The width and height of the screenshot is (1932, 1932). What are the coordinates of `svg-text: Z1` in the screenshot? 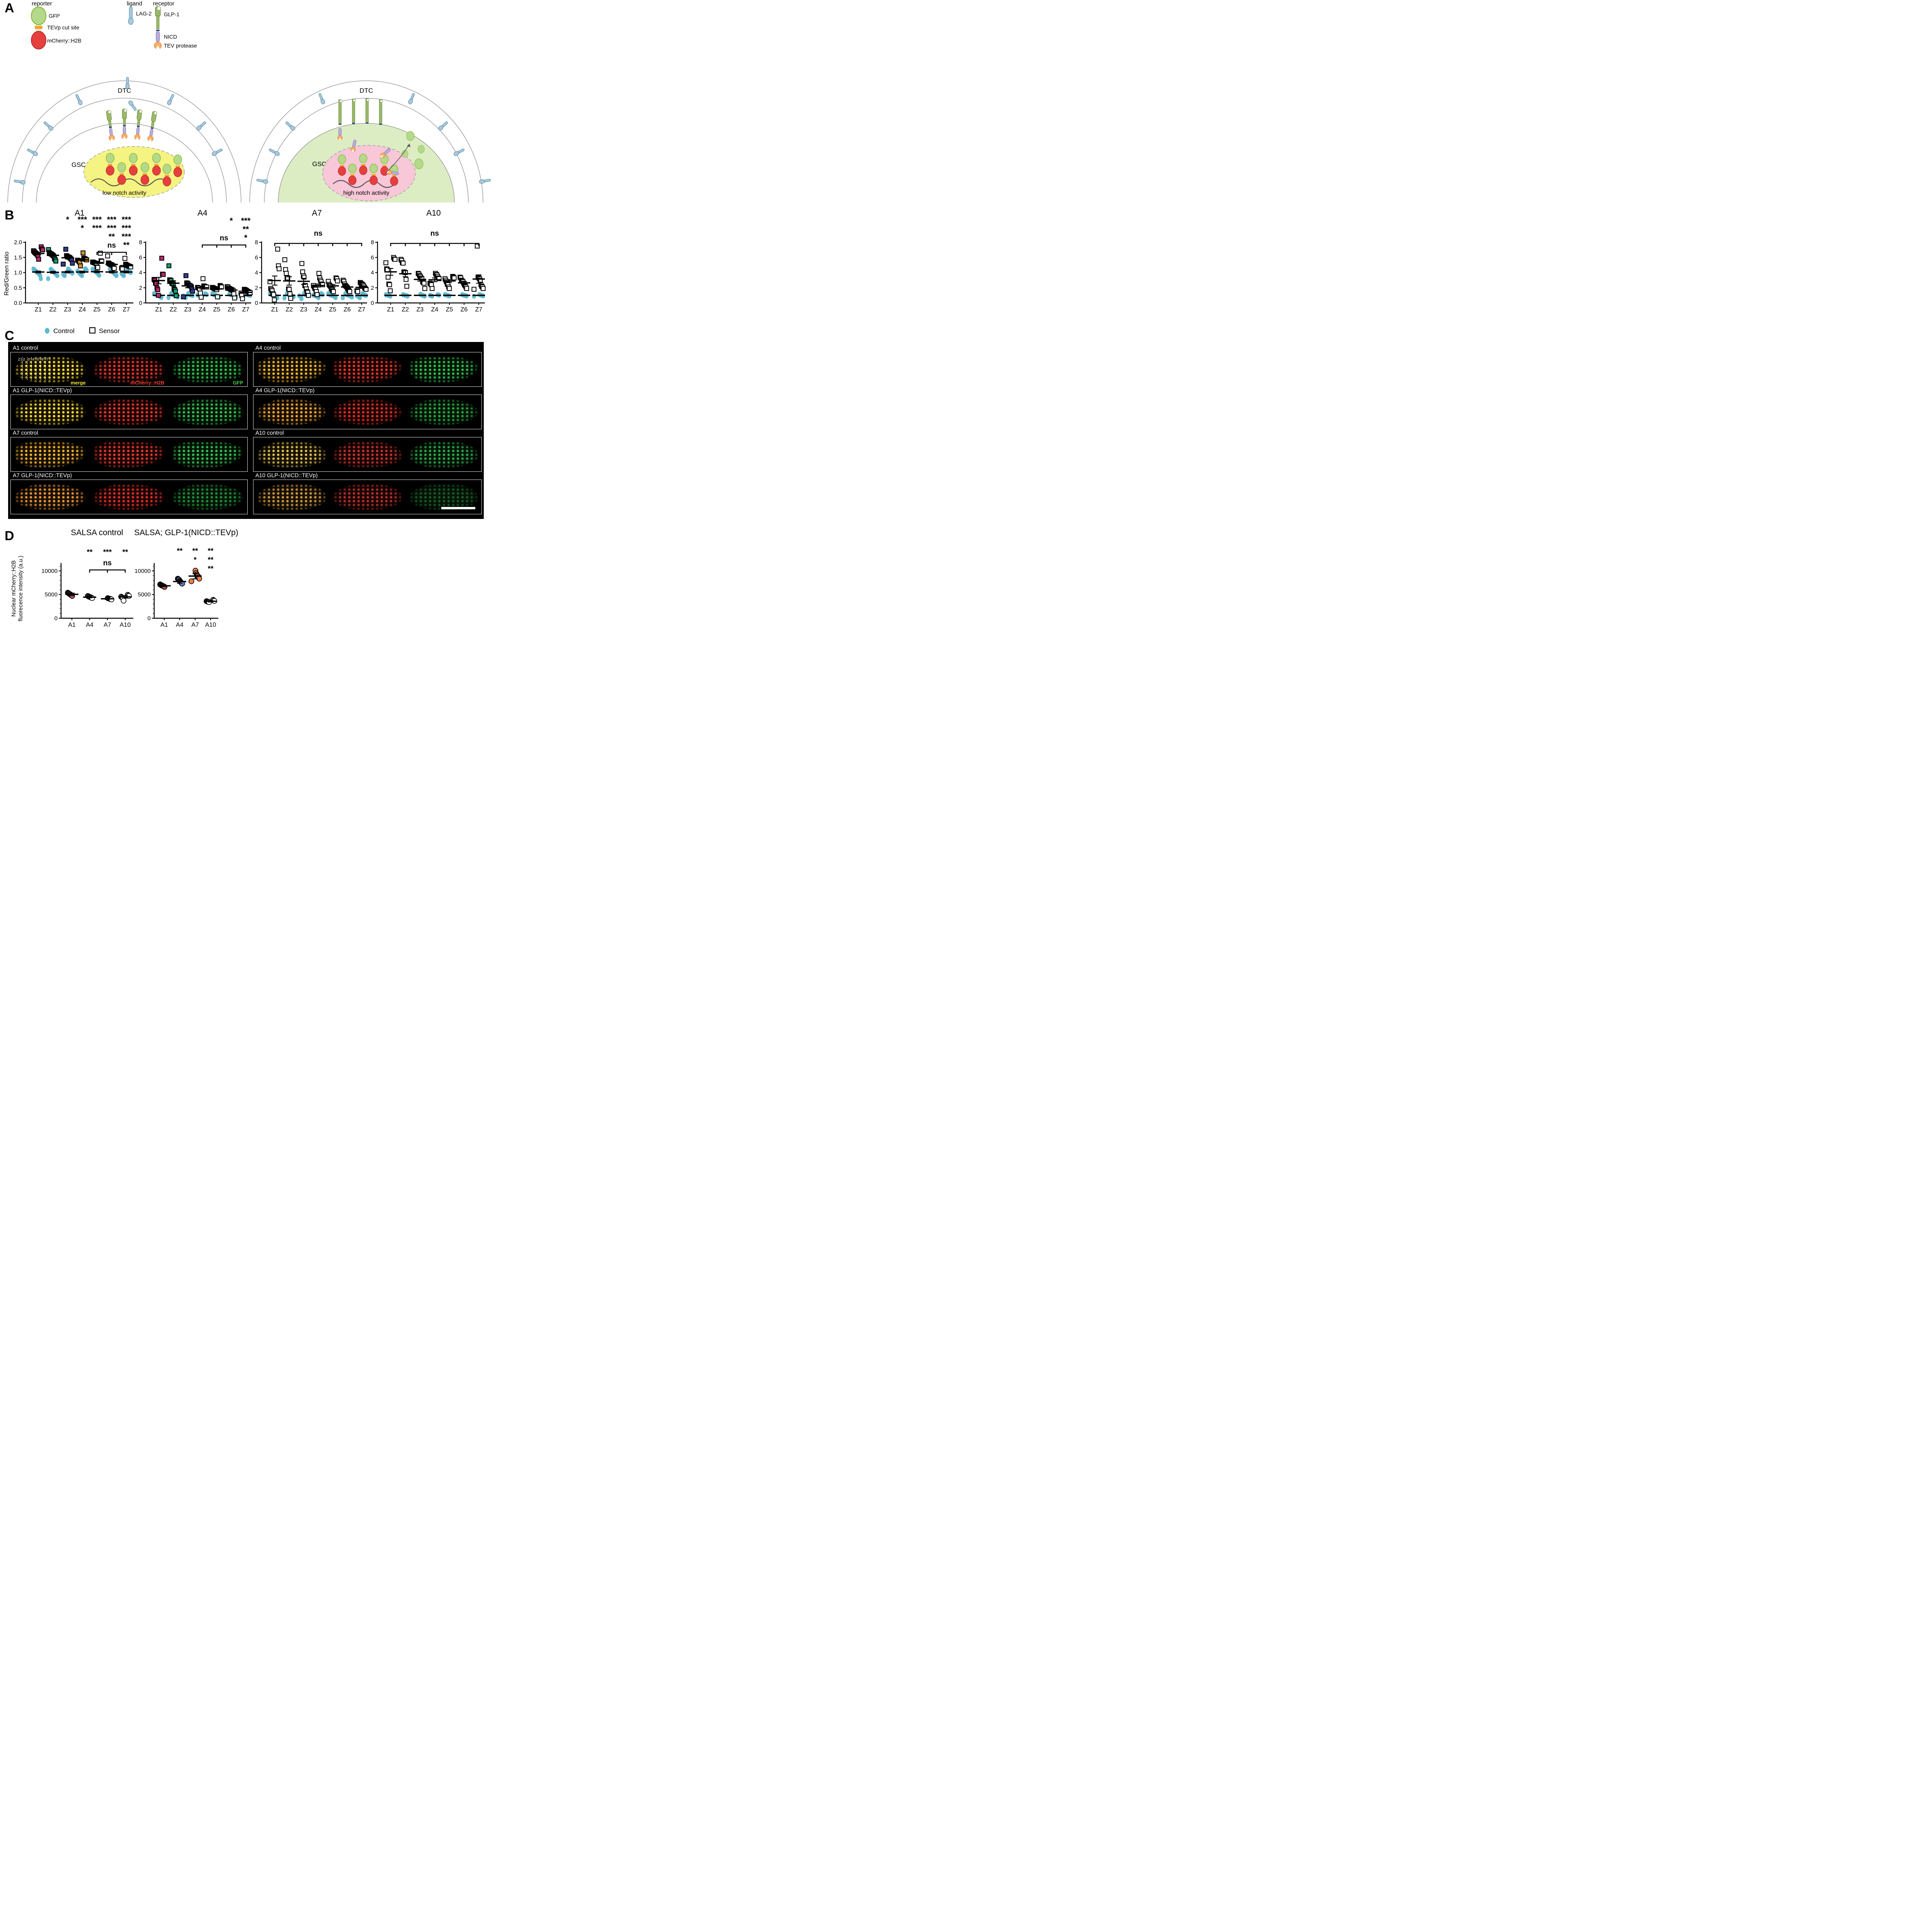 It's located at (159, 310).